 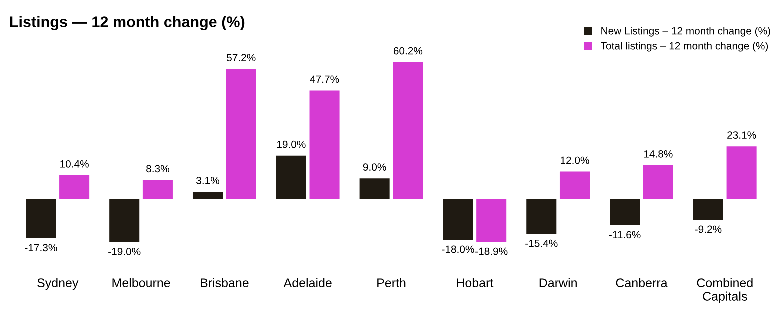 I want to click on x-tick-label: Combined Capitals, so click(x=725, y=291).